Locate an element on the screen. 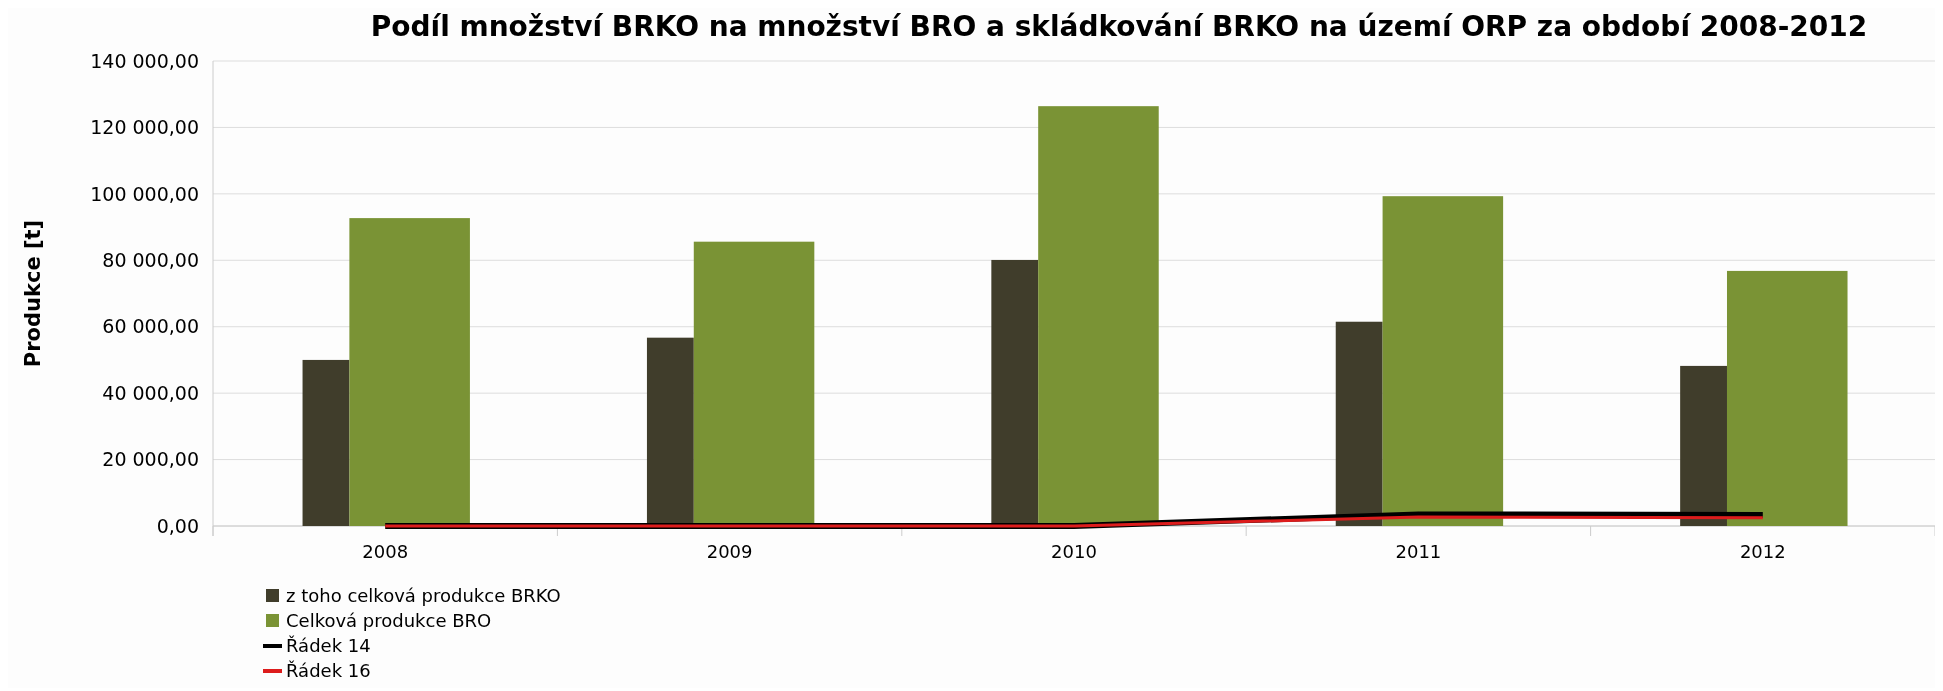  y-tick-label: 20 000,00 is located at coordinates (150, 459).